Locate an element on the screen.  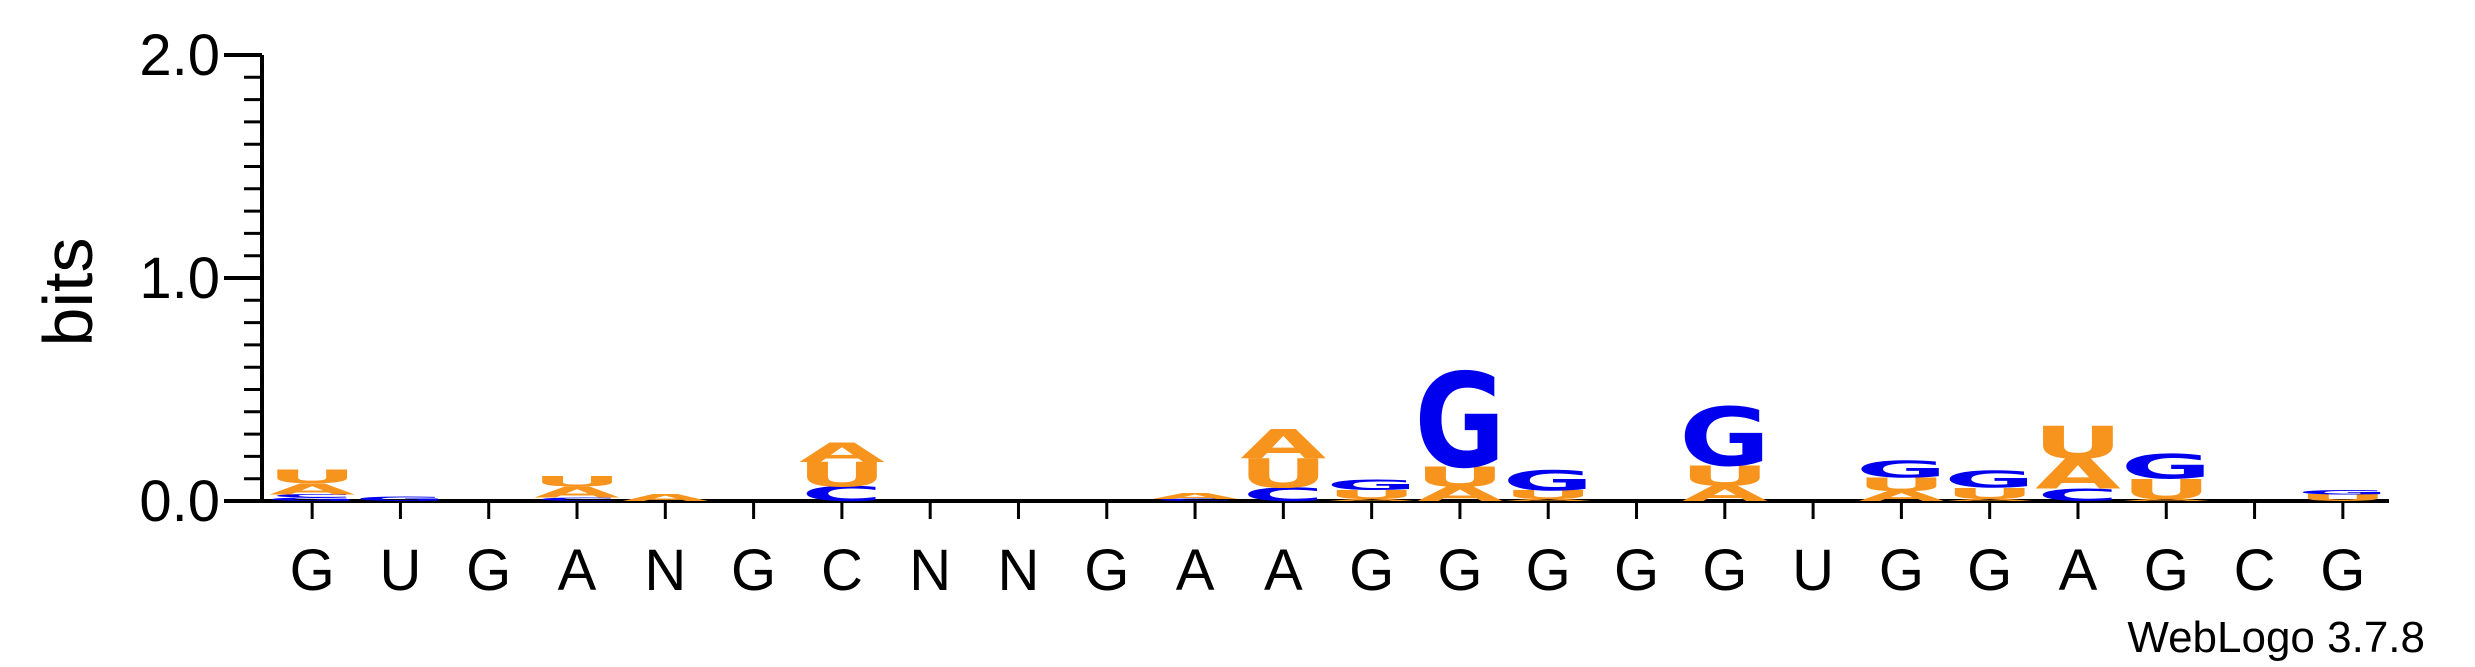
y-axis: 0.0 1.0 2.0 is located at coordinates (201, 278).